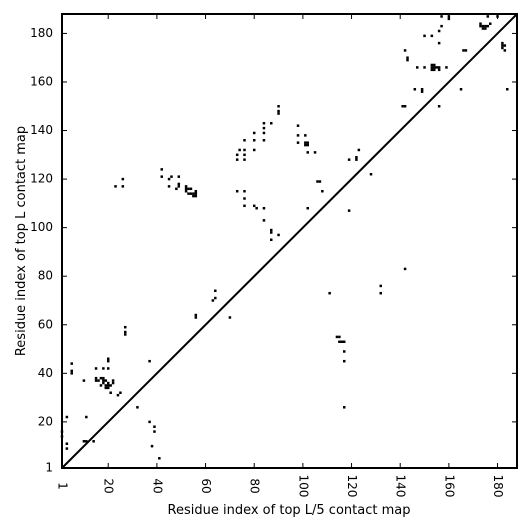 This screenshot has width=531, height=531. I want to click on x-tick-label: 100, so click(303, 486).